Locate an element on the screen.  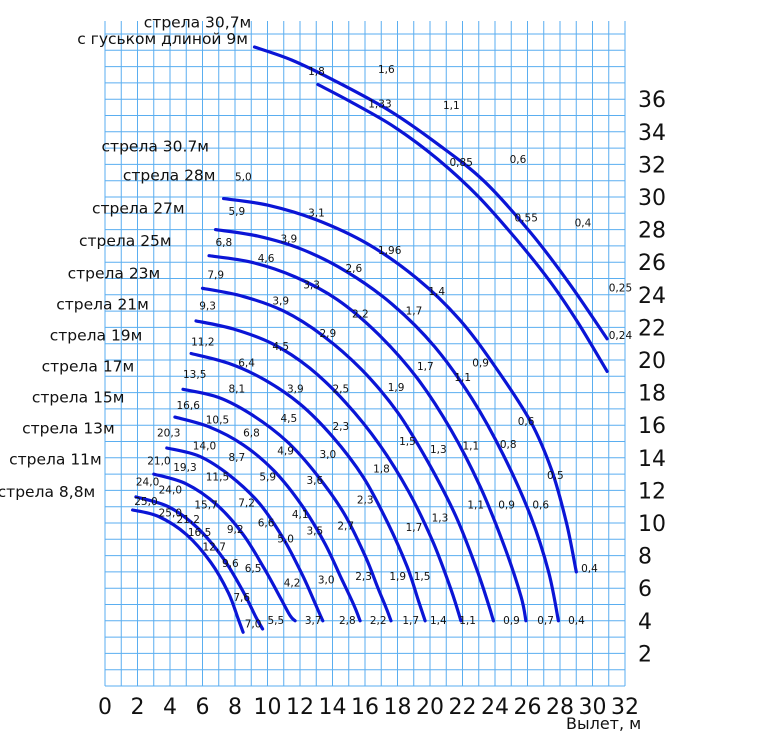
load-label: 6,4 is located at coordinates (246, 364).